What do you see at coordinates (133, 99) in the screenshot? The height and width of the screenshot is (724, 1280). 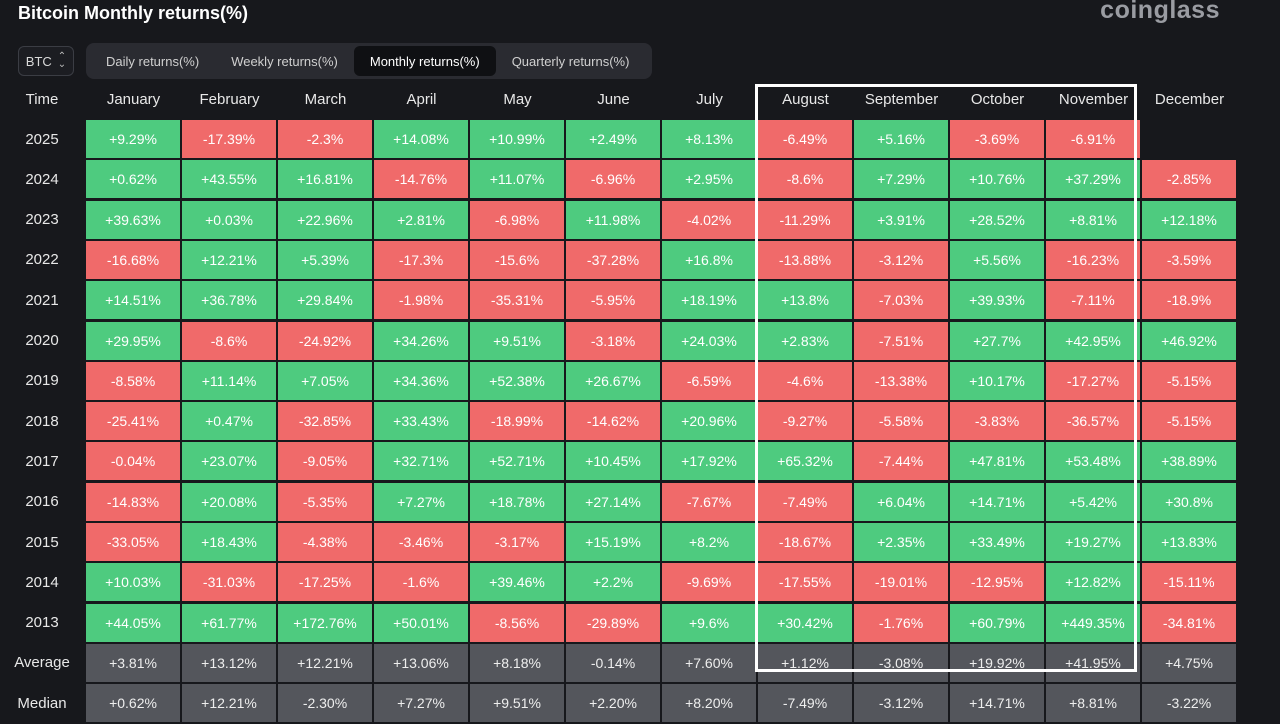 I see `column-header-january: January` at bounding box center [133, 99].